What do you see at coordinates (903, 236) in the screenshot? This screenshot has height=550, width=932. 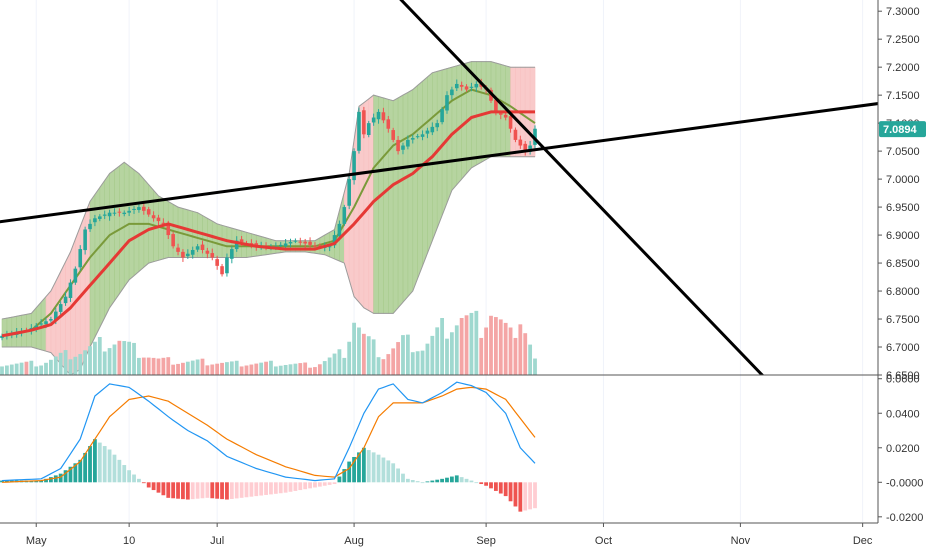 I see `price-tick-label: 6.9000` at bounding box center [903, 236].